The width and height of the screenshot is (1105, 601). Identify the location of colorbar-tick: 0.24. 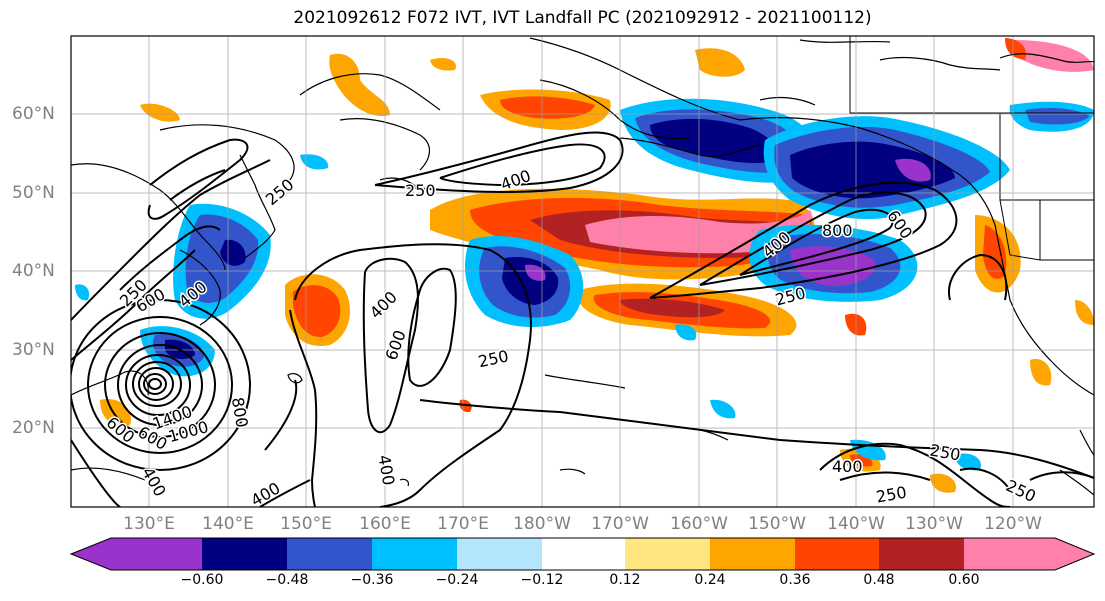
(710, 580).